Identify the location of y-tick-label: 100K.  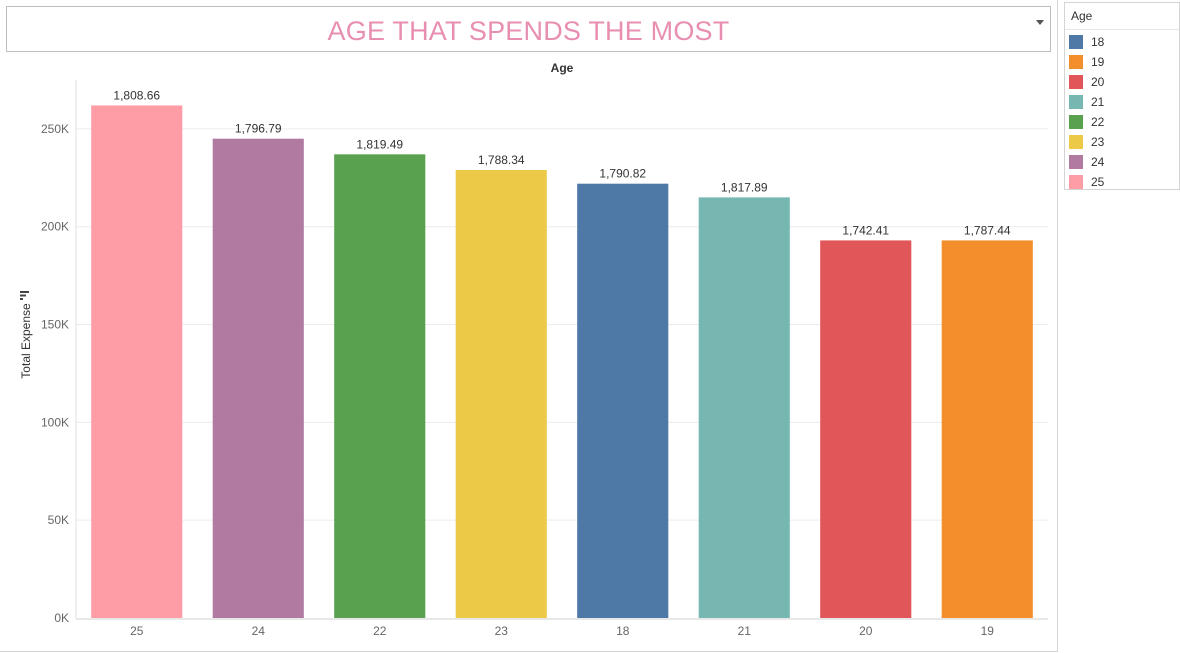
(55, 422).